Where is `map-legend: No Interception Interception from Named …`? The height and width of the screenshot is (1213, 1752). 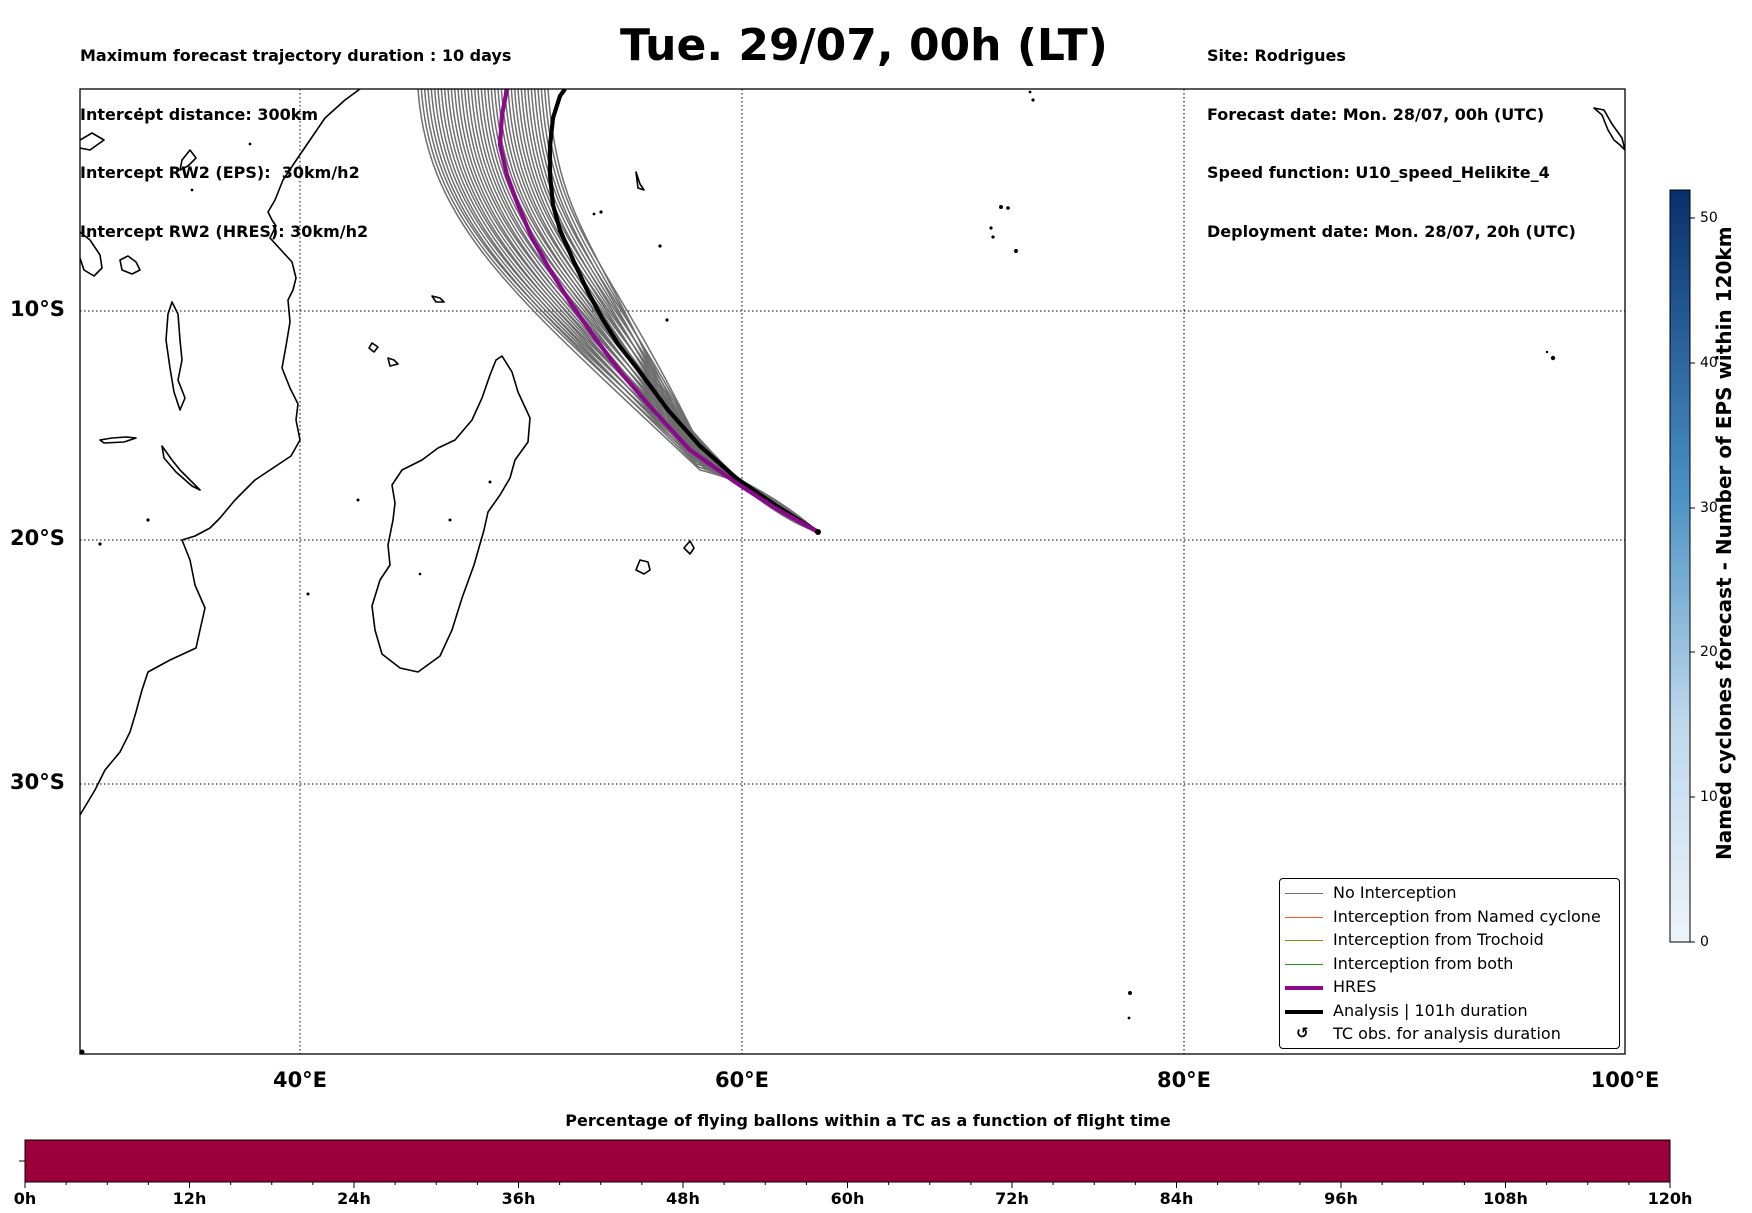
map-legend: No Interception Interception from Named … is located at coordinates (1449, 963).